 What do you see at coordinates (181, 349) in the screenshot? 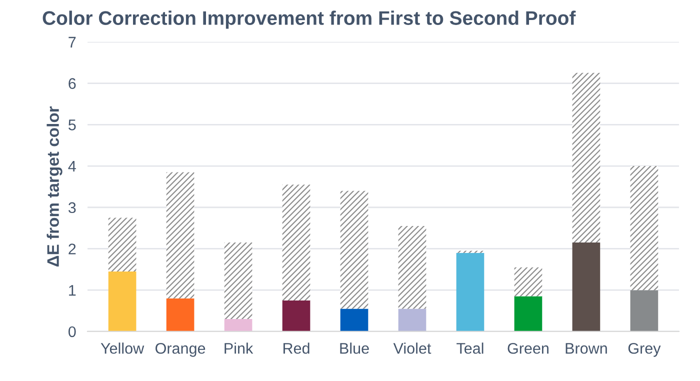
I see `x-tick-label: Orange` at bounding box center [181, 349].